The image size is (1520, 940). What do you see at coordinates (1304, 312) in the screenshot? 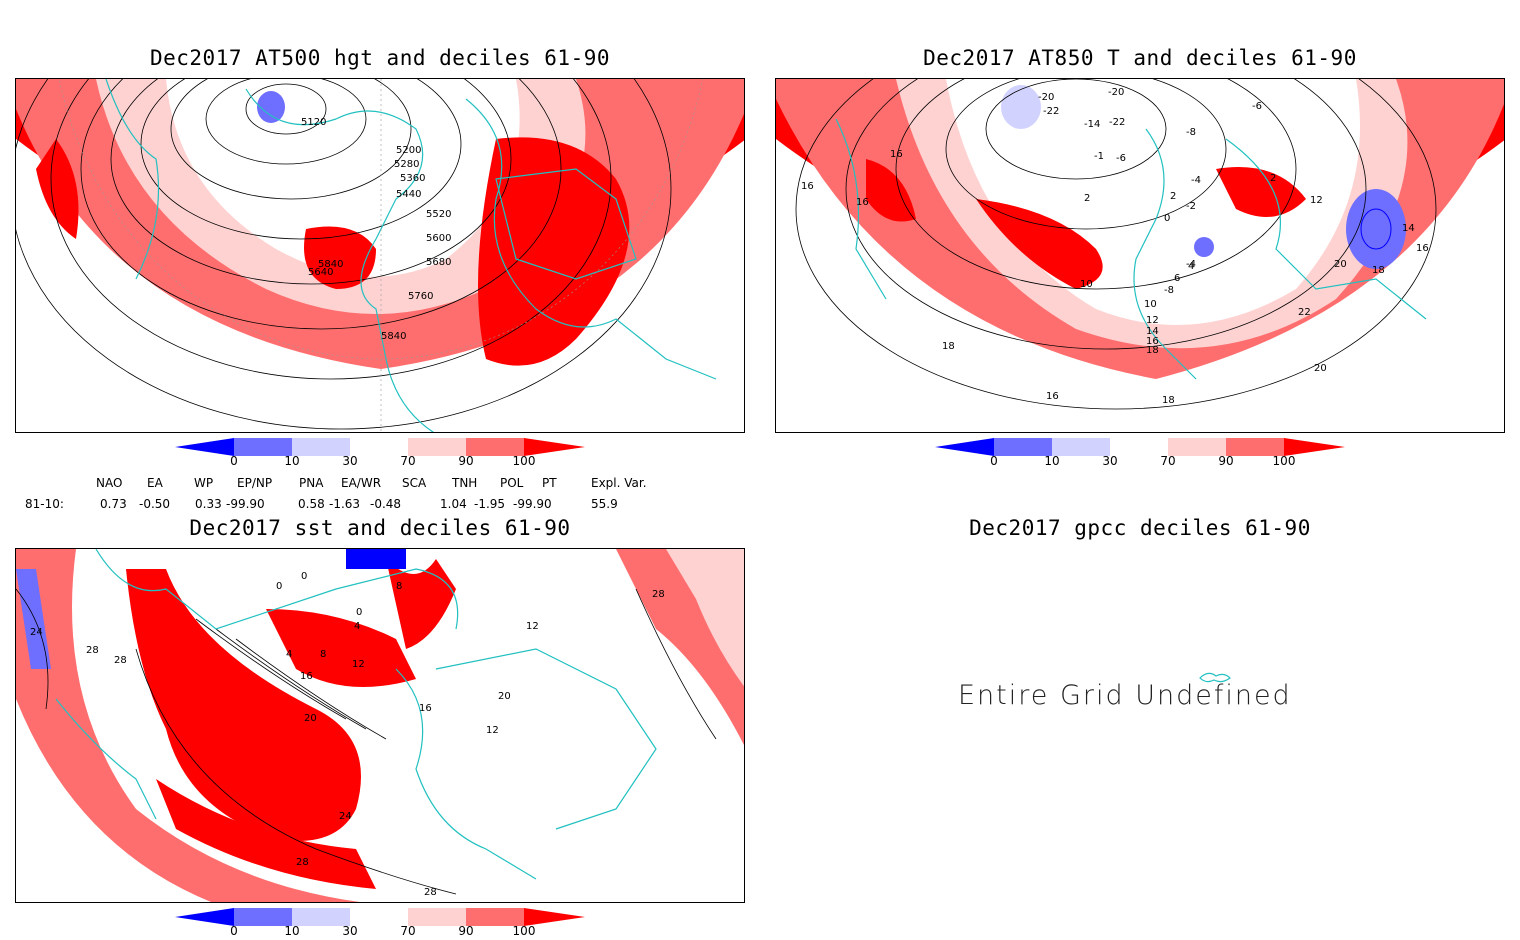
I see `t850-contour-label: 22` at bounding box center [1304, 312].